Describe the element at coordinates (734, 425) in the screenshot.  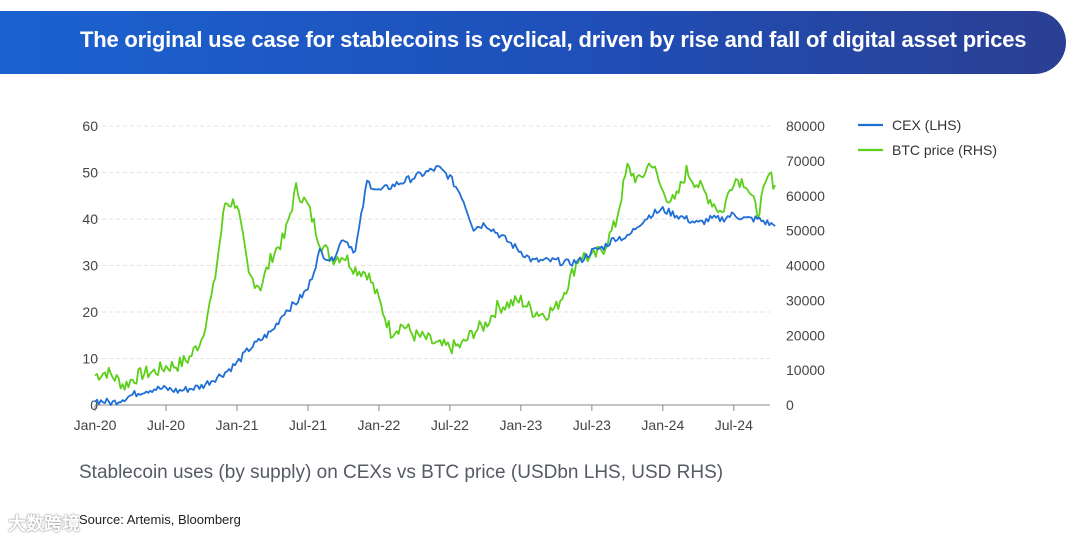
I see `x-tick-label: Jul-24` at that location.